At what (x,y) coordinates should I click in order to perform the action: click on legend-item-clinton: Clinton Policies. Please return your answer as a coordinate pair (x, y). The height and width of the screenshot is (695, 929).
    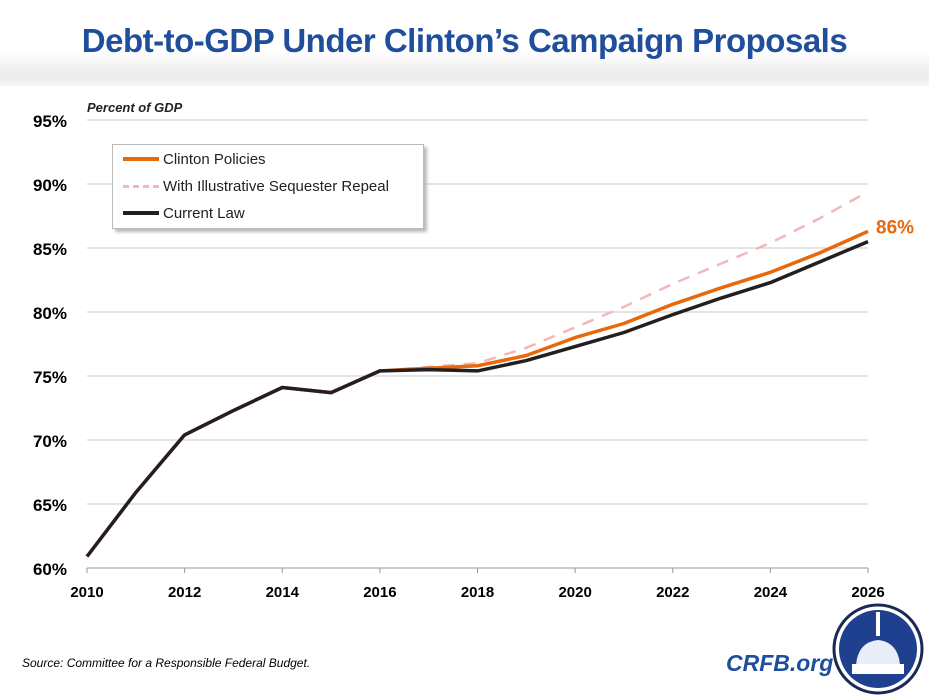
    Looking at the image, I should click on (194, 159).